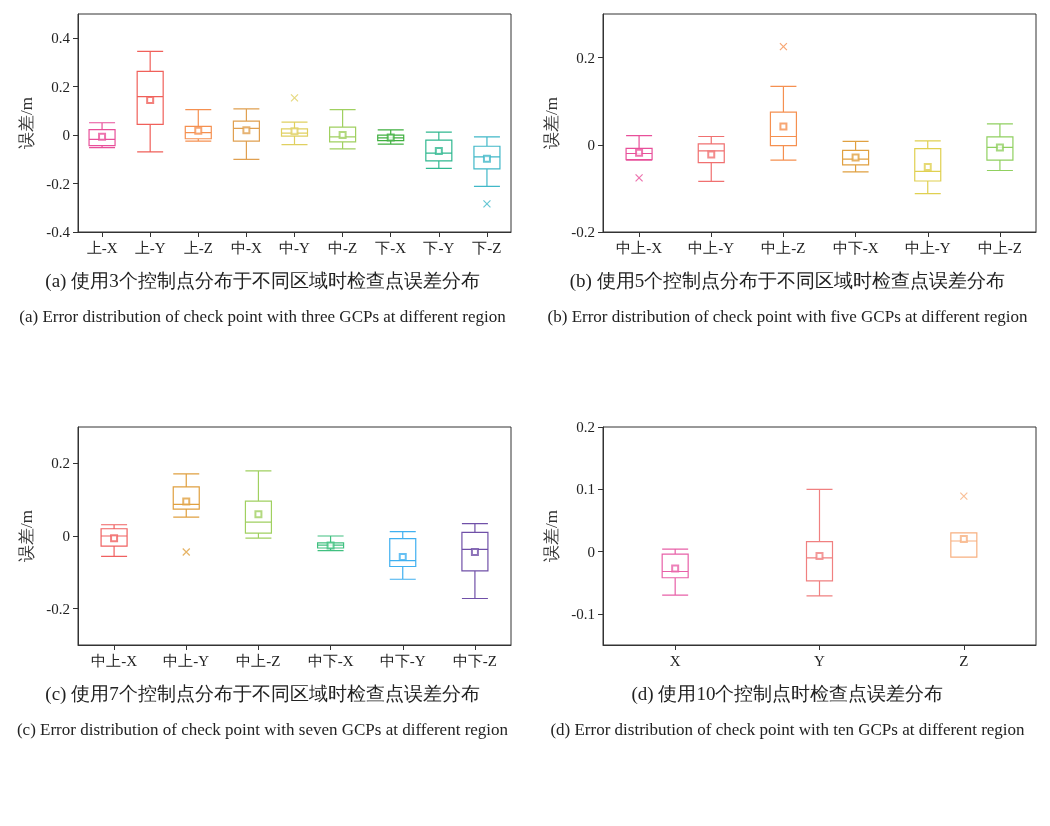  Describe the element at coordinates (787, 317) in the screenshot. I see `text: (b) Error distribution of check point with five GCPs at different region` at that location.